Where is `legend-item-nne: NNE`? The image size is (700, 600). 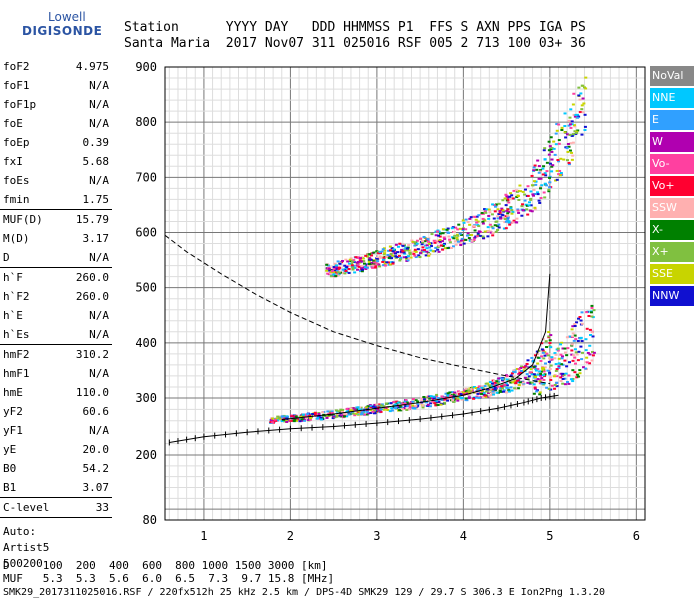 legend-item-nne: NNE is located at coordinates (672, 98).